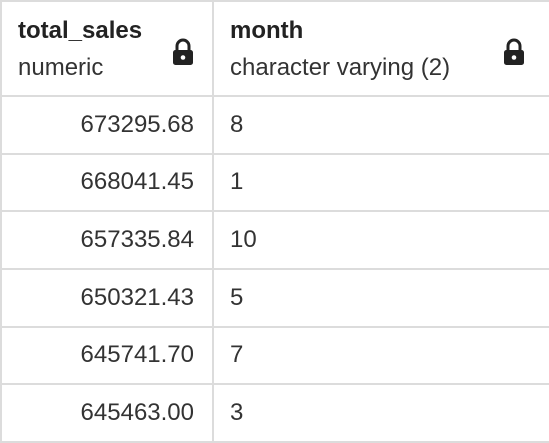 This screenshot has height=443, width=549. What do you see at coordinates (267, 30) in the screenshot?
I see `column-name: month` at bounding box center [267, 30].